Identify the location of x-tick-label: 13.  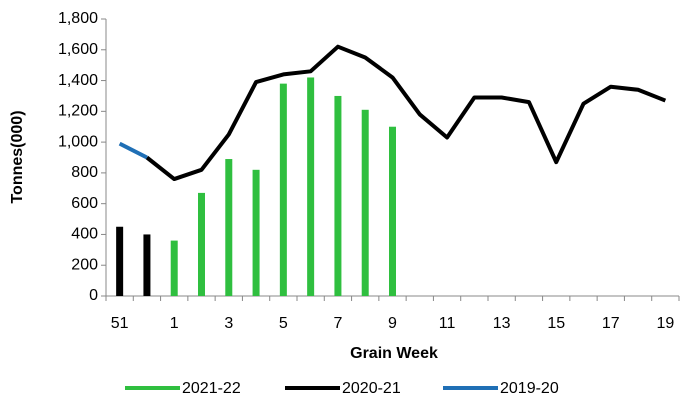
(502, 323).